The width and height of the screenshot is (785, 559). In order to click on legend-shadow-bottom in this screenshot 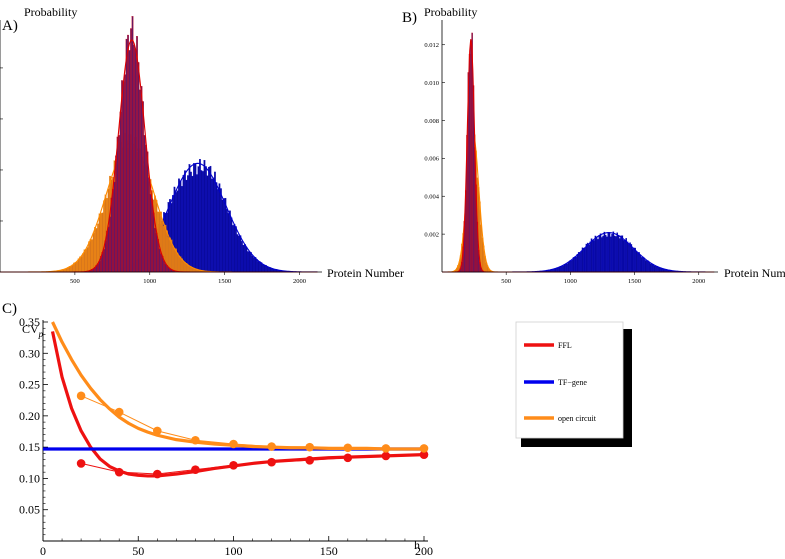, I will do `click(576, 442)`.